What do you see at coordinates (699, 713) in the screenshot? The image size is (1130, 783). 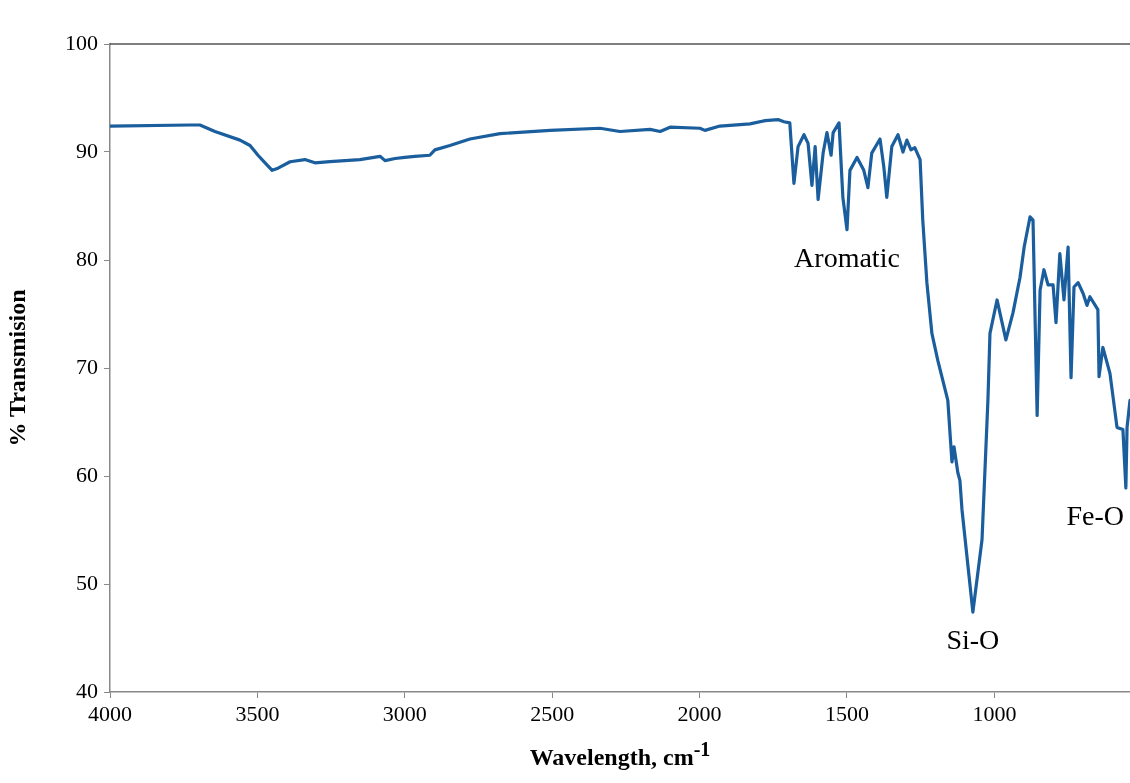 I see `x-tick-label: 2000` at bounding box center [699, 713].